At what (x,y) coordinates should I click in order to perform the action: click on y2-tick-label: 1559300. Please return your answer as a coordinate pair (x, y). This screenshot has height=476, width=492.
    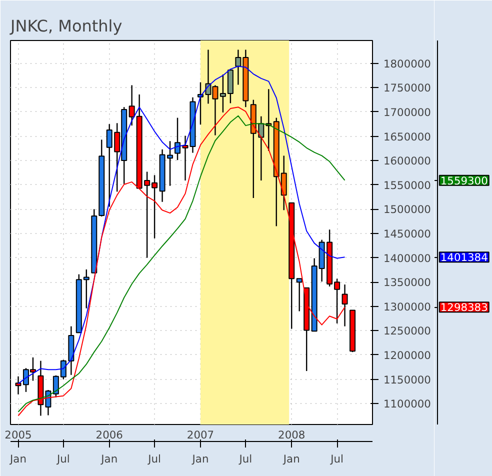
    Looking at the image, I should click on (464, 181).